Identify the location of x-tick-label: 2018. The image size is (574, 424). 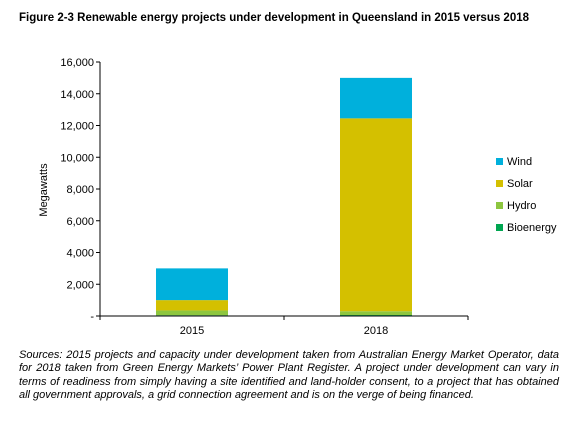
(376, 331).